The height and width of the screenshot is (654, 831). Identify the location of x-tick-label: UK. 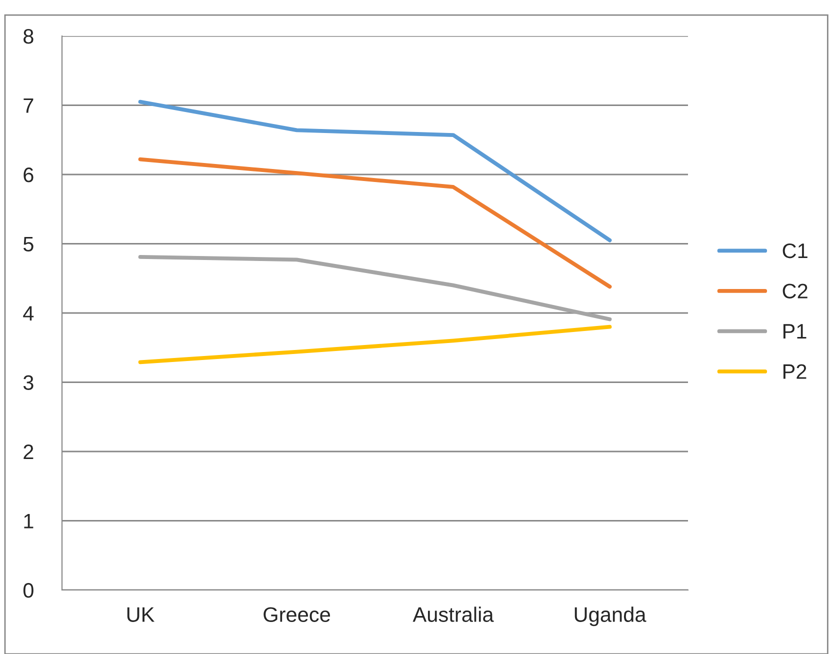
(140, 614).